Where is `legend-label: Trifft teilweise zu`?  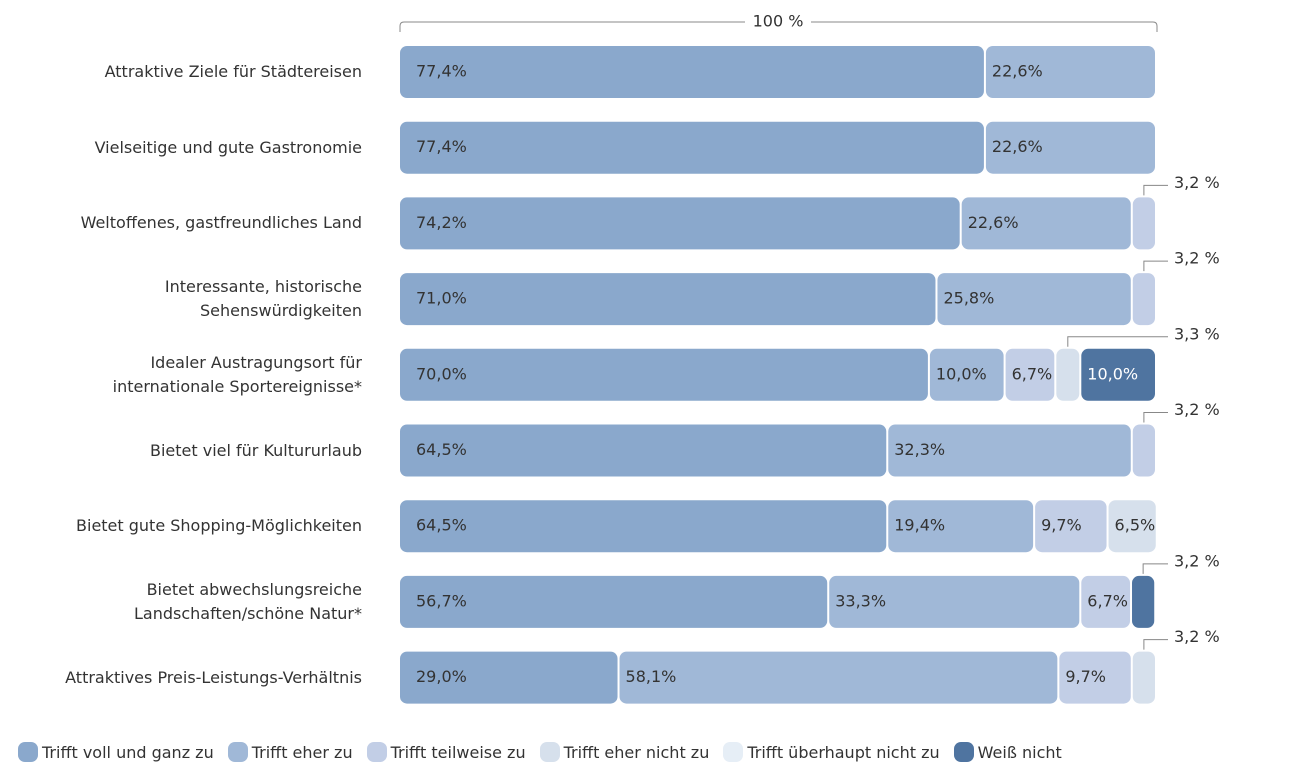
legend-label: Trifft teilweise zu is located at coordinates (458, 752).